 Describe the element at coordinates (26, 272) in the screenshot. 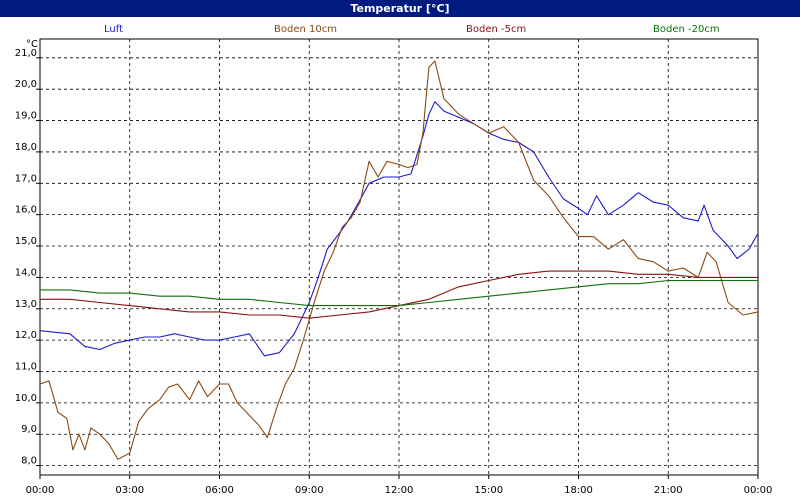

I see `y-tick-label: 14,0` at that location.